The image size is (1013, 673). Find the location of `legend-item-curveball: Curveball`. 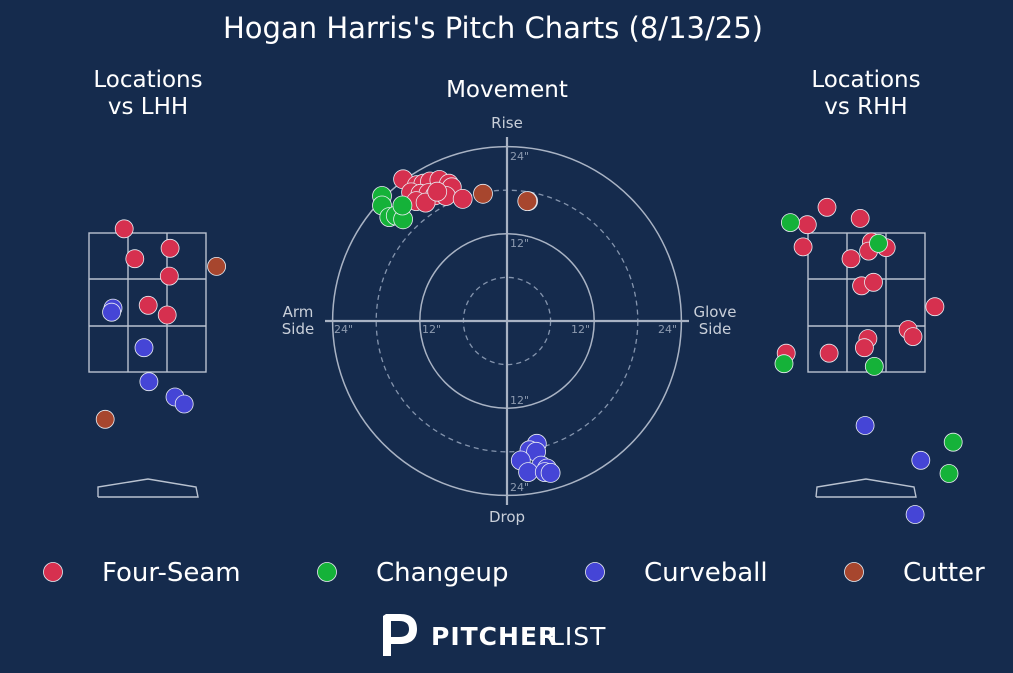

legend-item-curveball: Curveball is located at coordinates (676, 573).